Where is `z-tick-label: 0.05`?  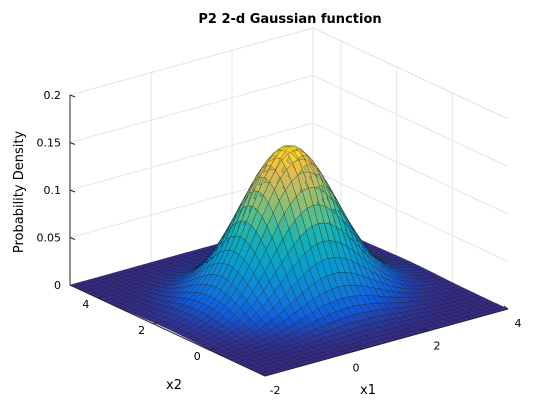 z-tick-label: 0.05 is located at coordinates (49, 238).